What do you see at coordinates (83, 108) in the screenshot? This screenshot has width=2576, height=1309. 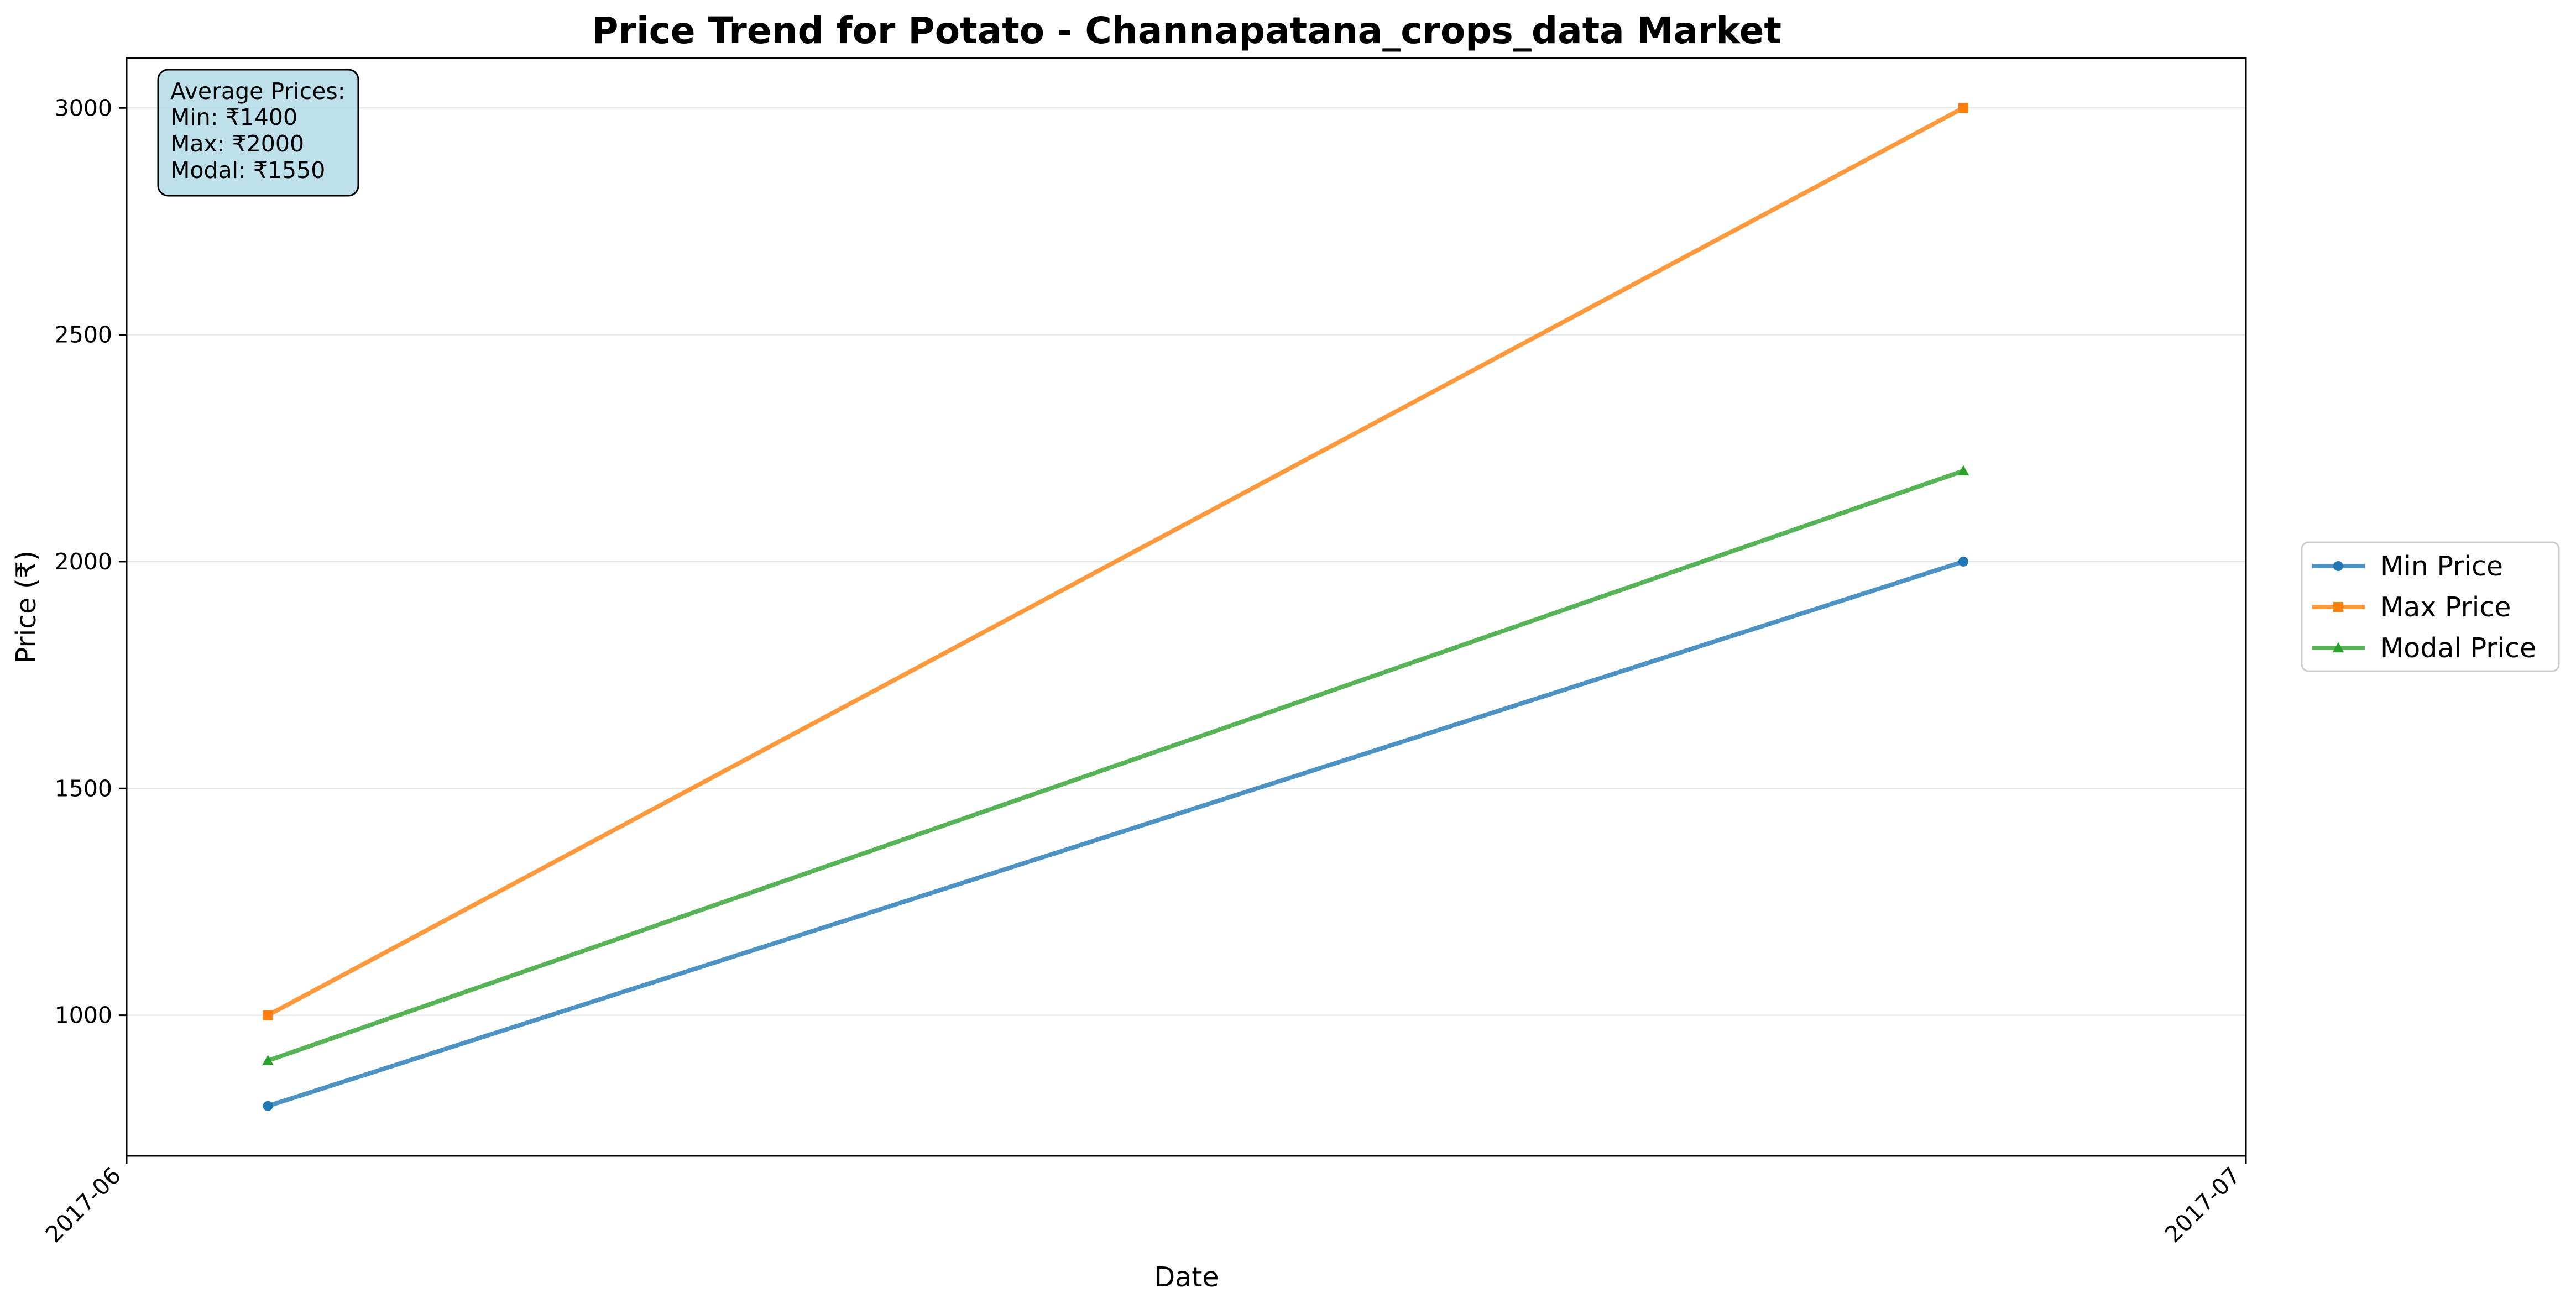 I see `y-tick-label: 3000` at bounding box center [83, 108].